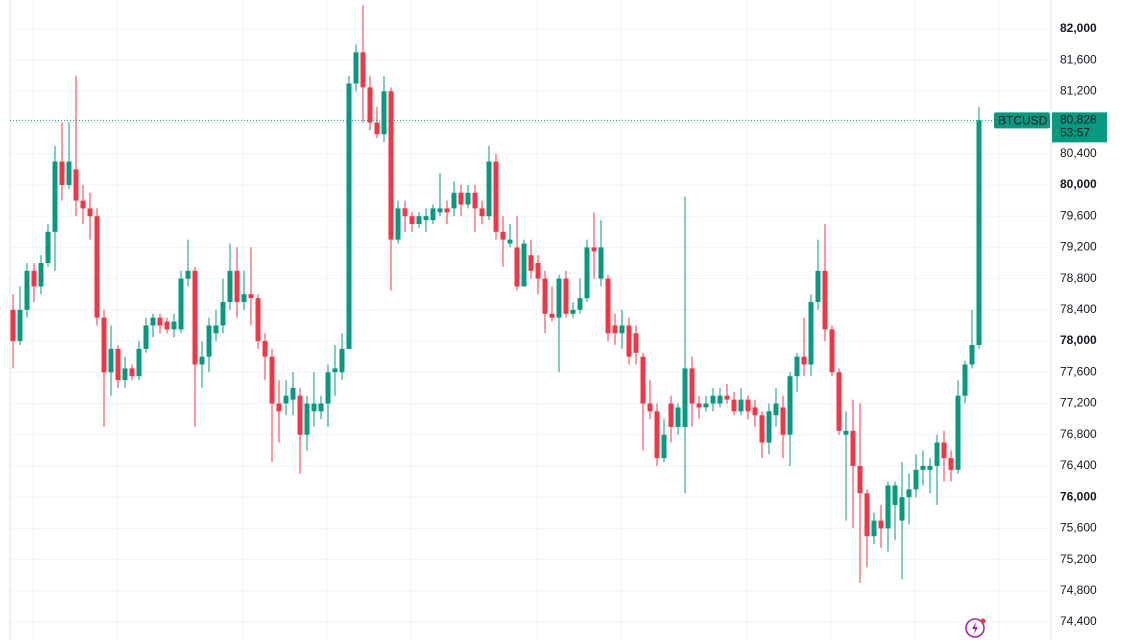 Image resolution: width=1133 pixels, height=640 pixels. Describe the element at coordinates (1078, 528) in the screenshot. I see `y-tick-label: 75,600` at that location.